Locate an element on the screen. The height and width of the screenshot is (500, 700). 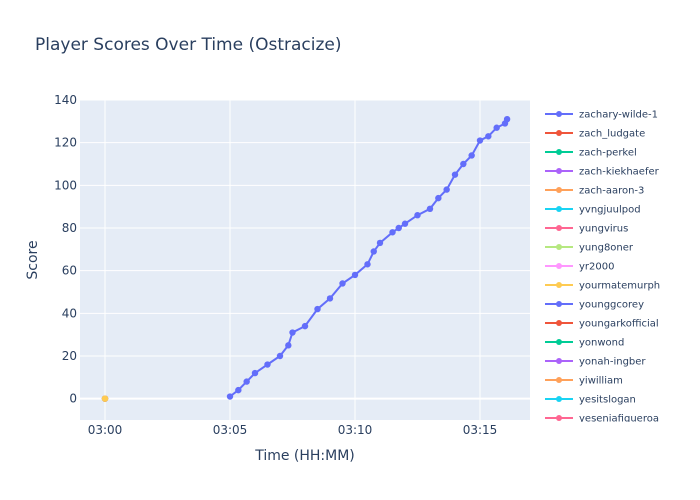
legend-item: yr2000 is located at coordinates (579, 267).